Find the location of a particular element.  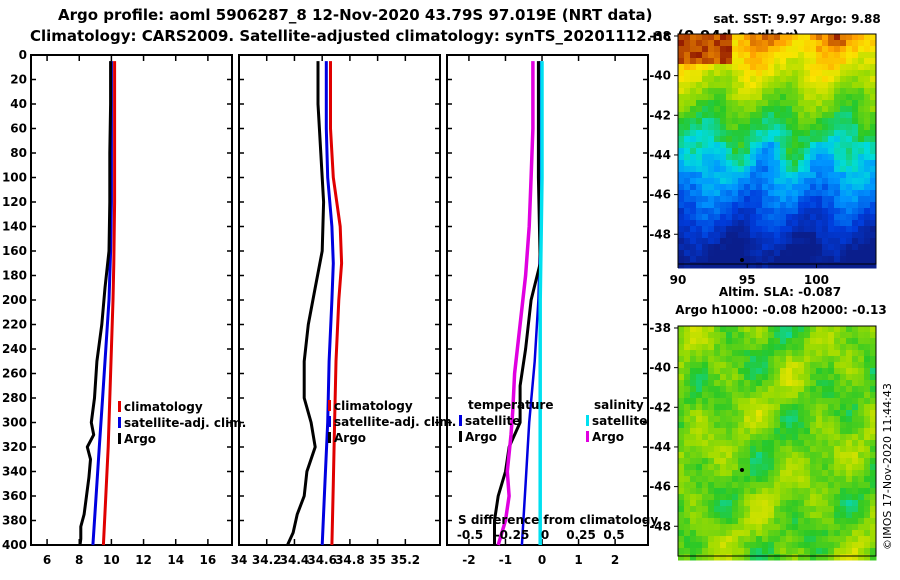

series-s-argo is located at coordinates (515, 303).